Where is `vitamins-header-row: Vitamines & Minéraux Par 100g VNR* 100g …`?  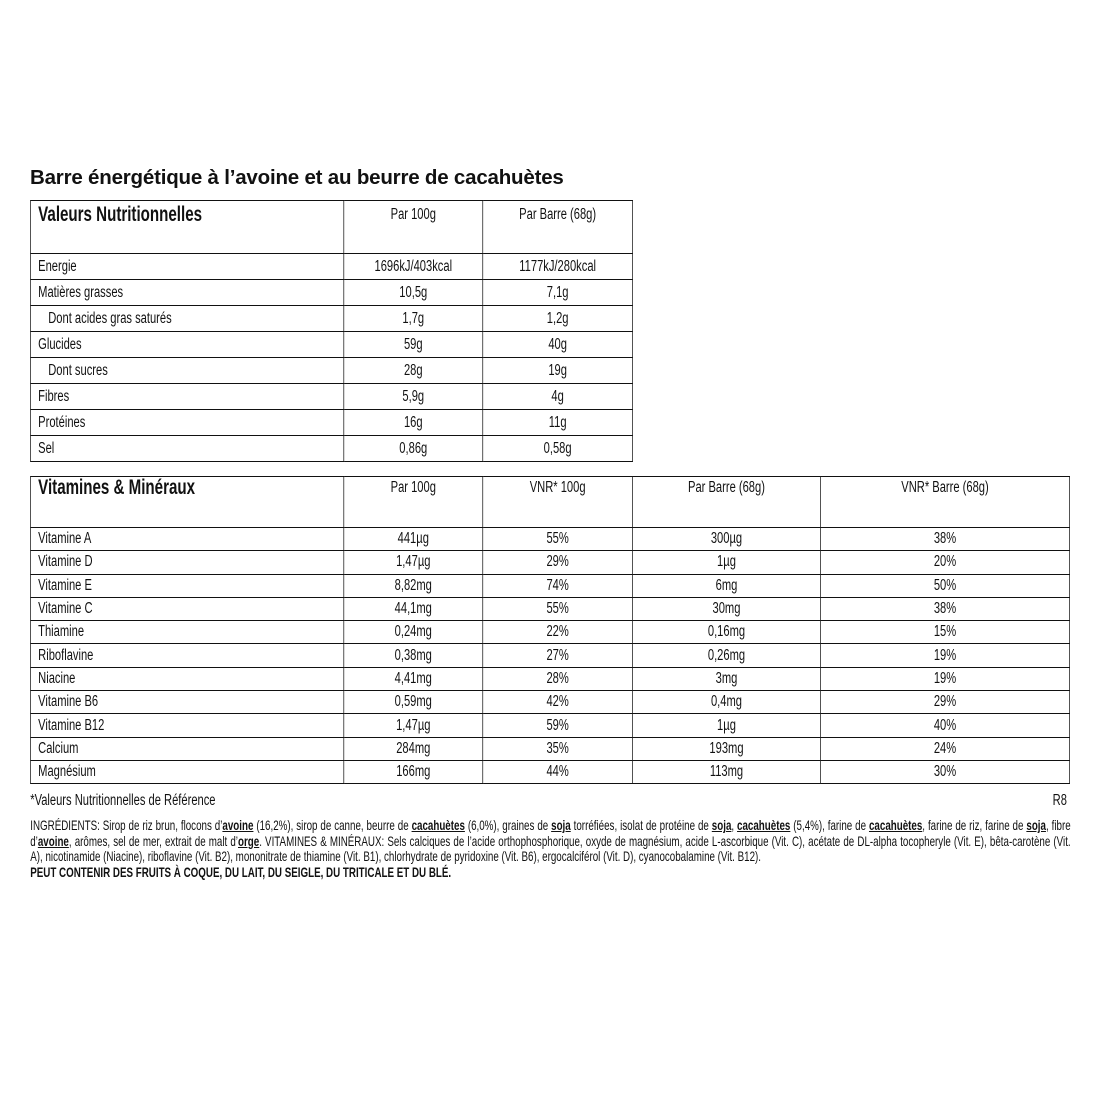
vitamins-header-row: Vitamines & Minéraux Par 100g VNR* 100g … is located at coordinates (550, 502).